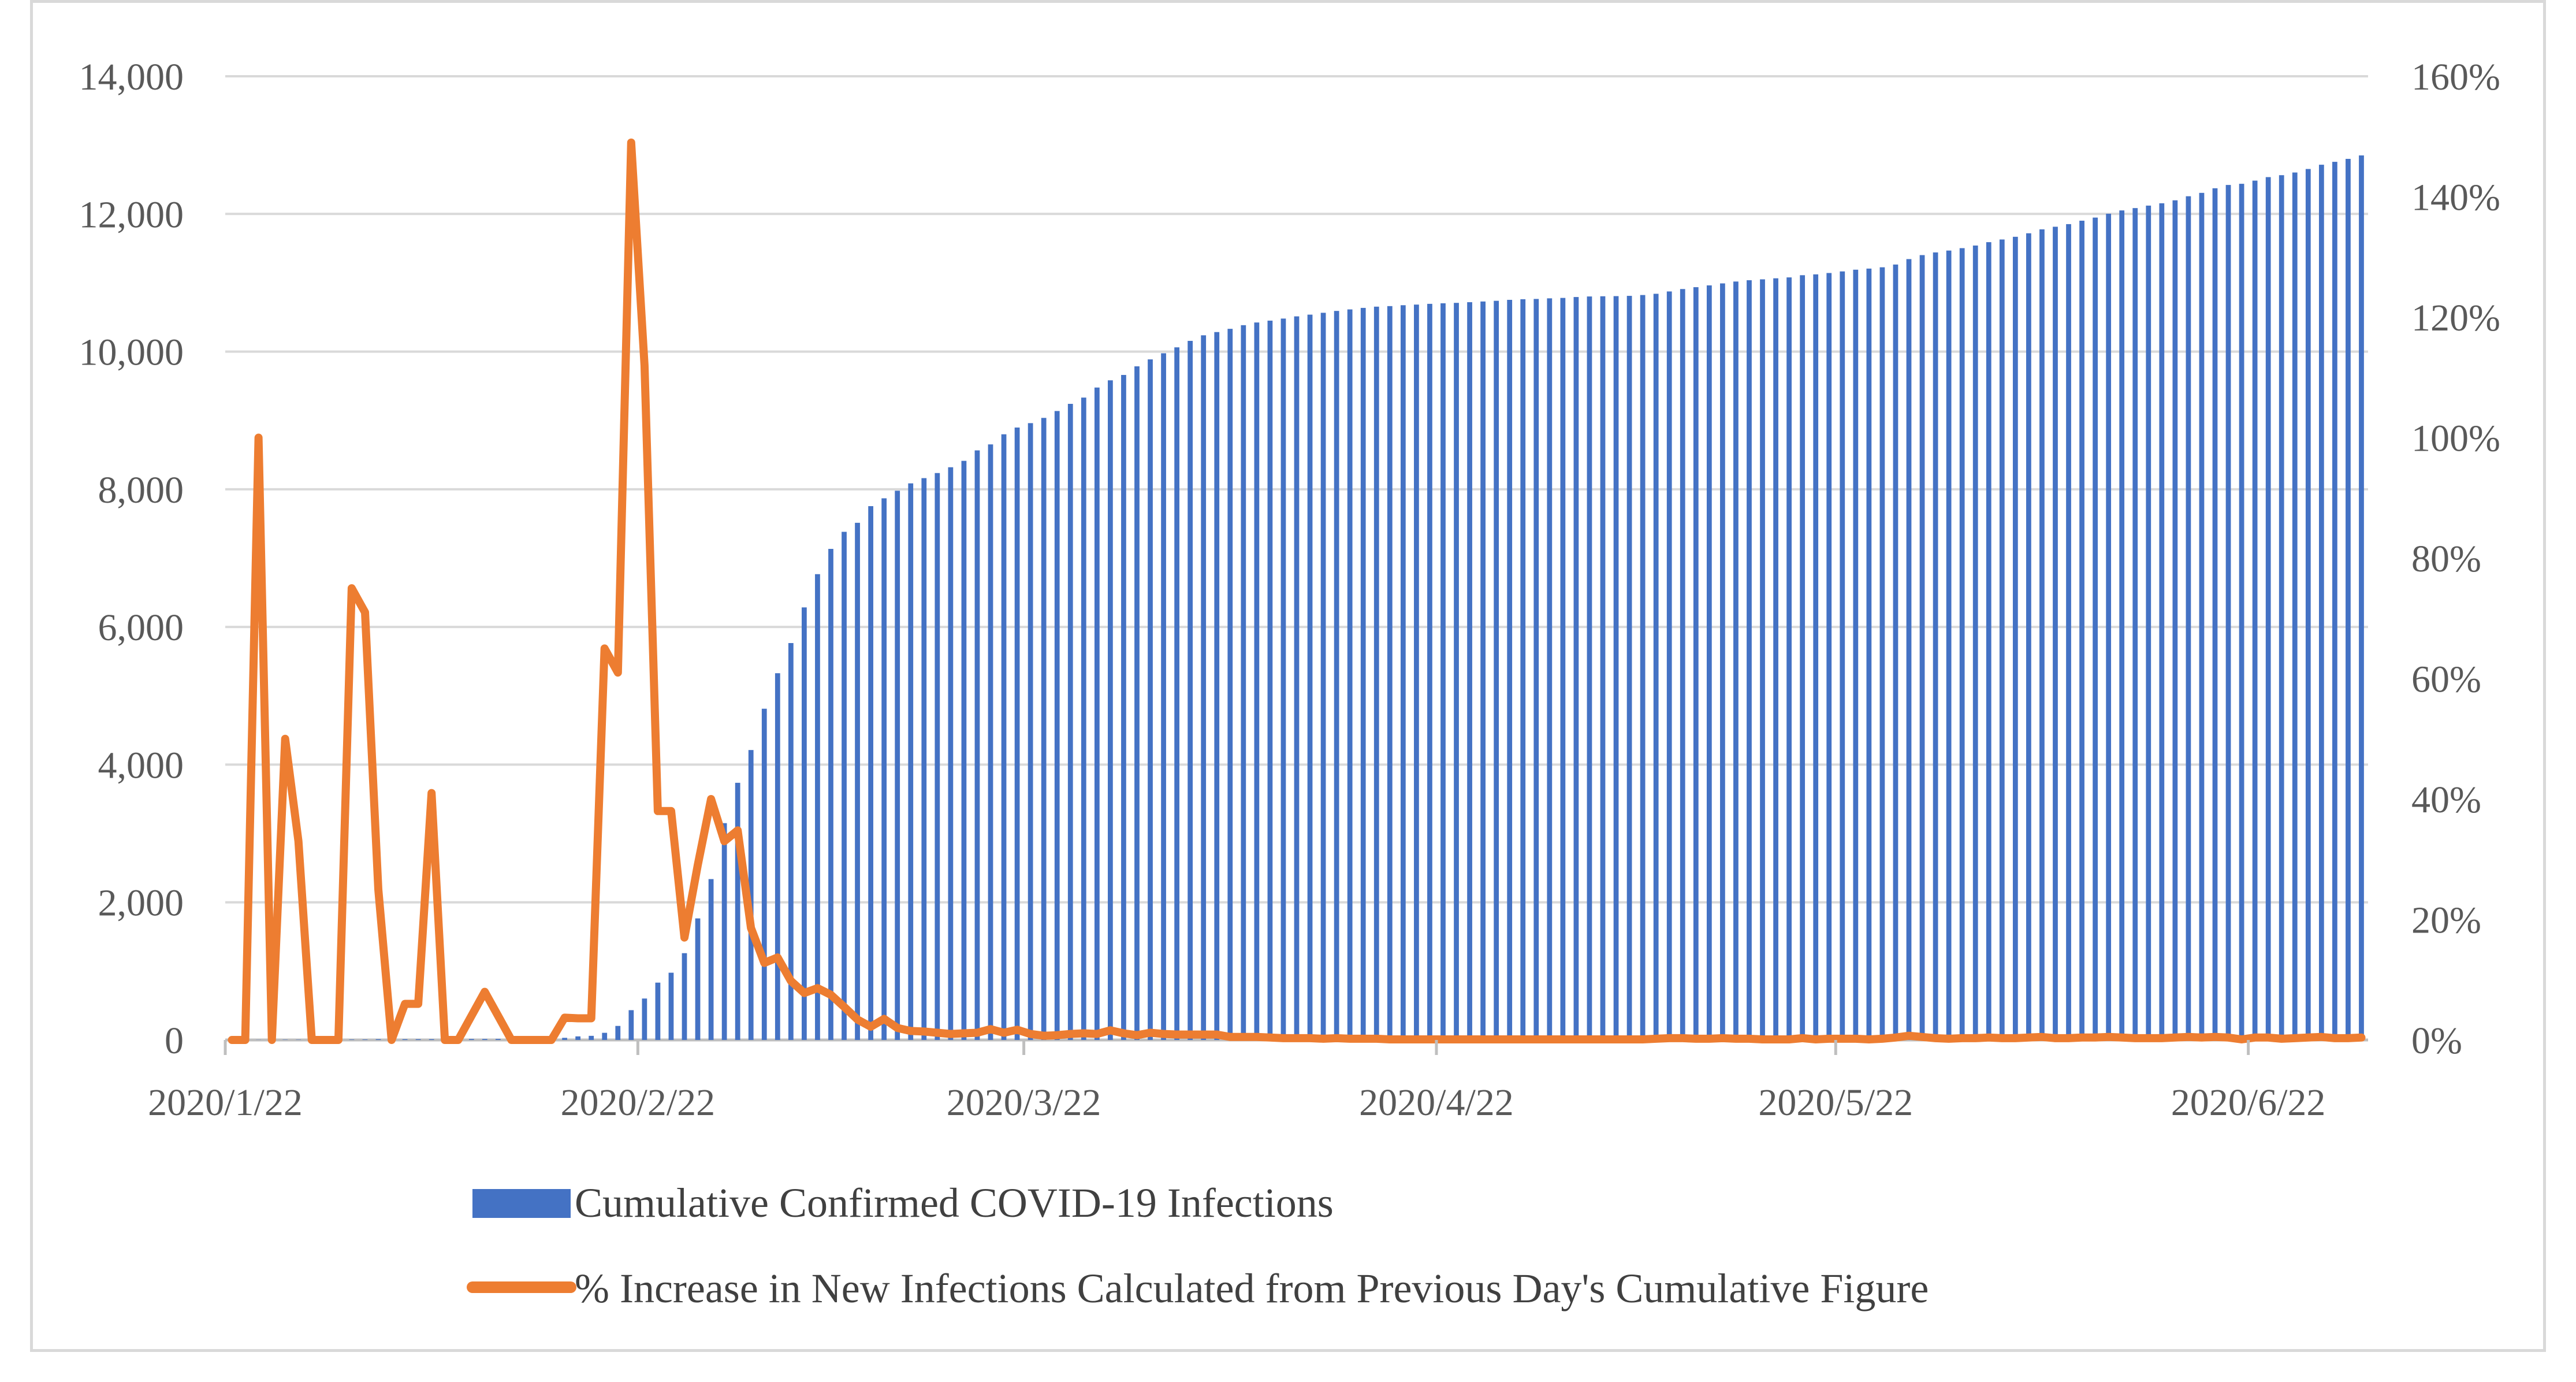  Describe the element at coordinates (2446, 800) in the screenshot. I see `y-right-tick-label: 40%` at that location.